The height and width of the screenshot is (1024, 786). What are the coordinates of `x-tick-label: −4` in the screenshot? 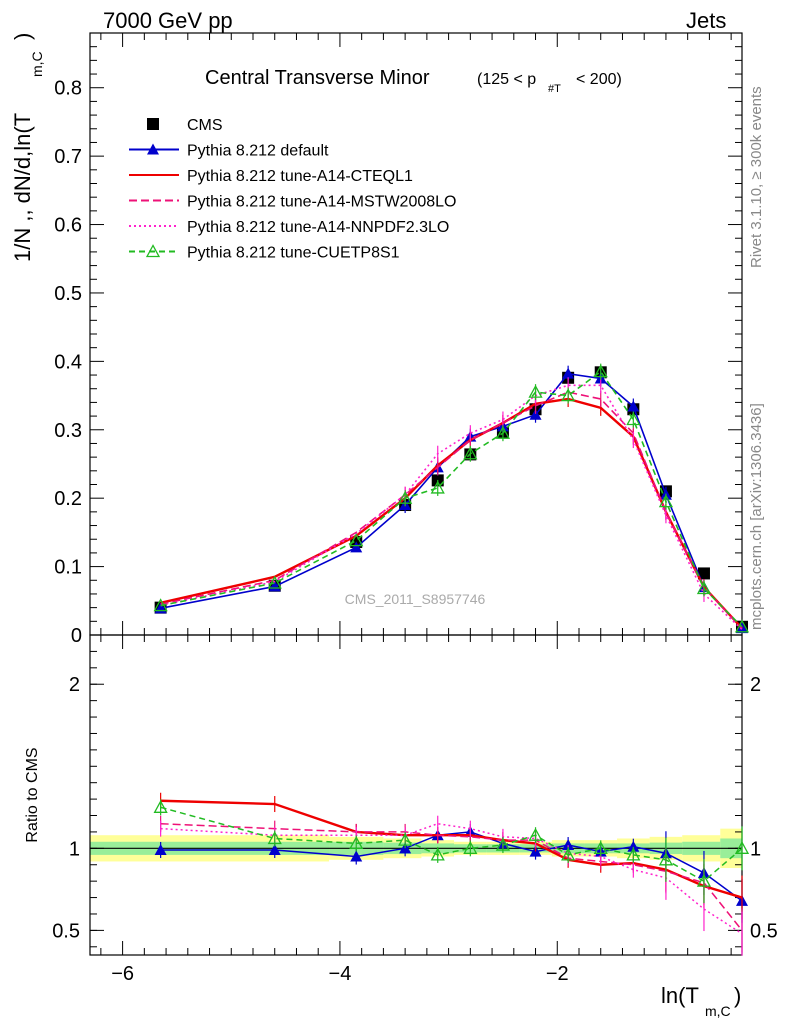 It's located at (340, 974).